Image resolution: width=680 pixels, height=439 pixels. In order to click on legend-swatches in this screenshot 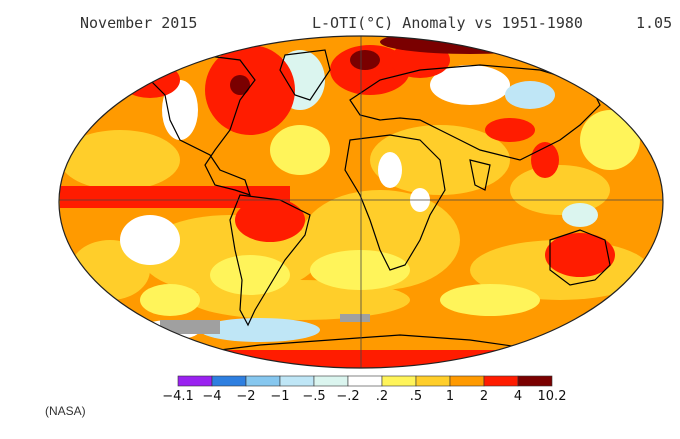, I will do `click(365, 381)`.